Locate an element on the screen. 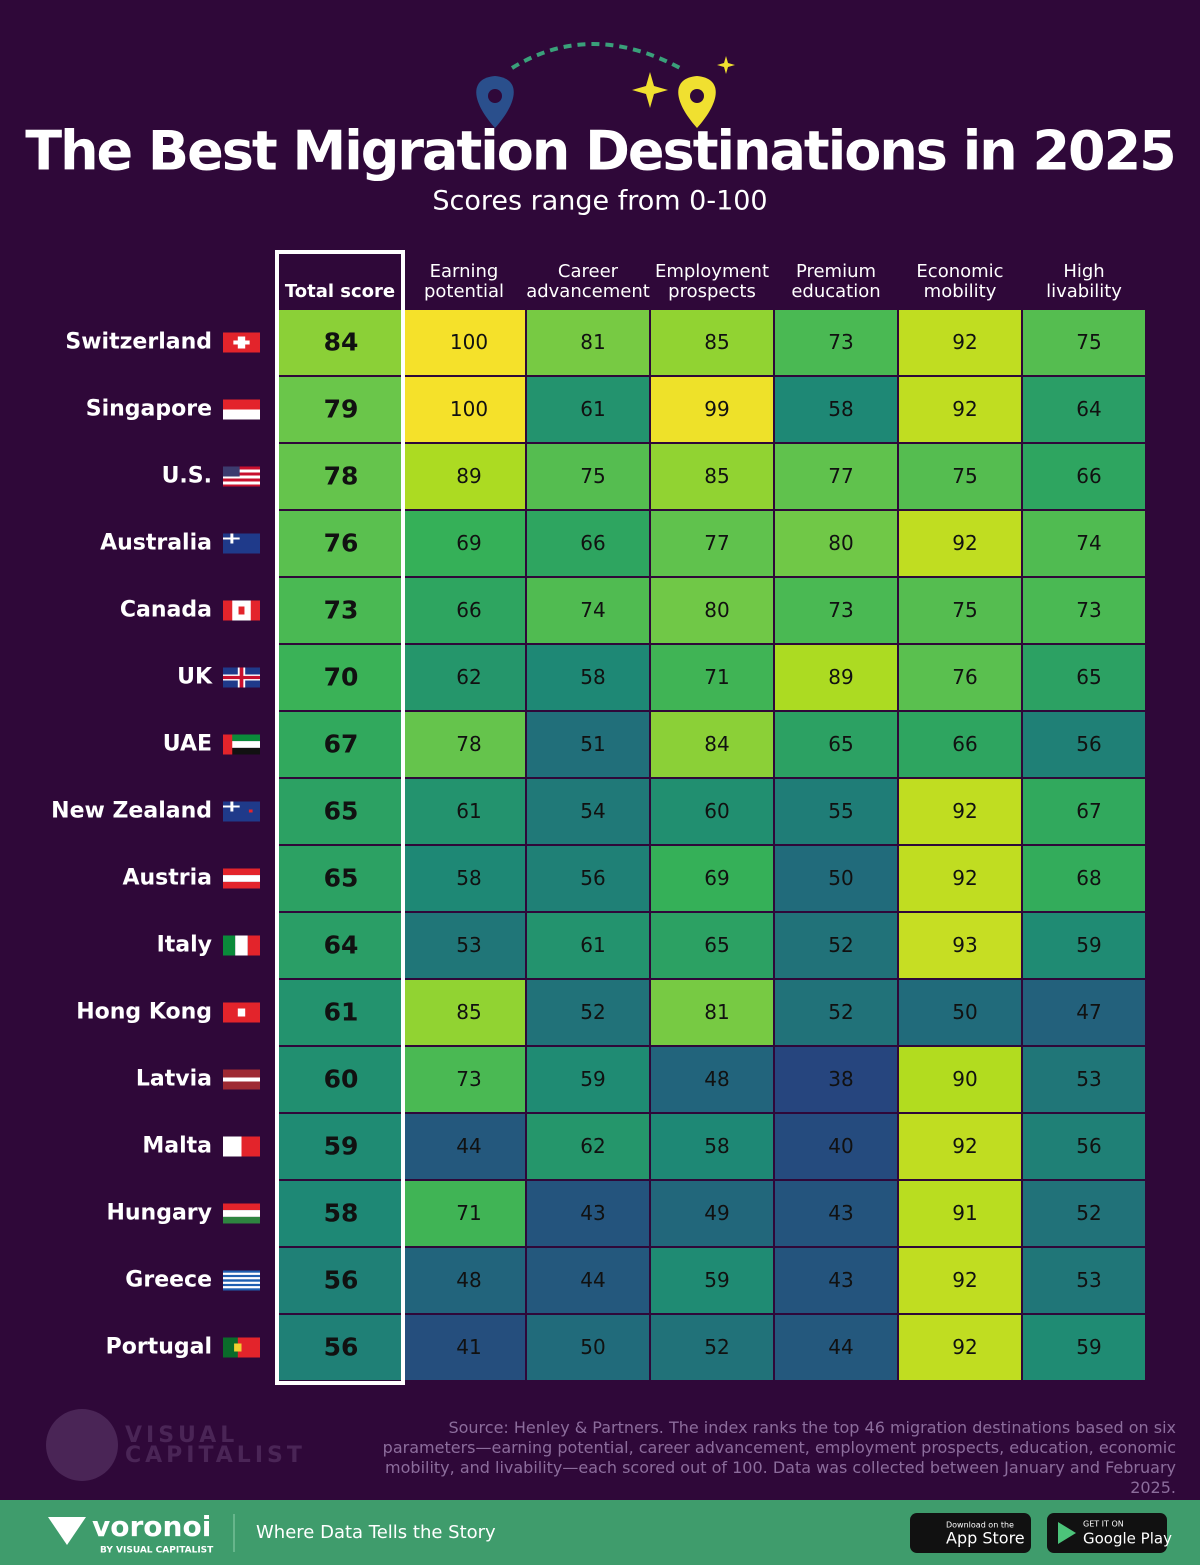  total-score-label: 78 is located at coordinates (341, 476).